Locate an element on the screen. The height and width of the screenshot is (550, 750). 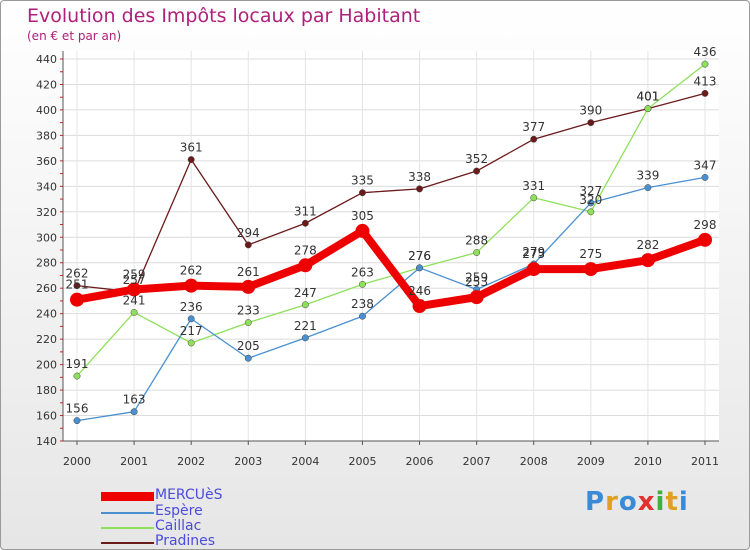
y-tick-label: 400 is located at coordinates (46, 110).